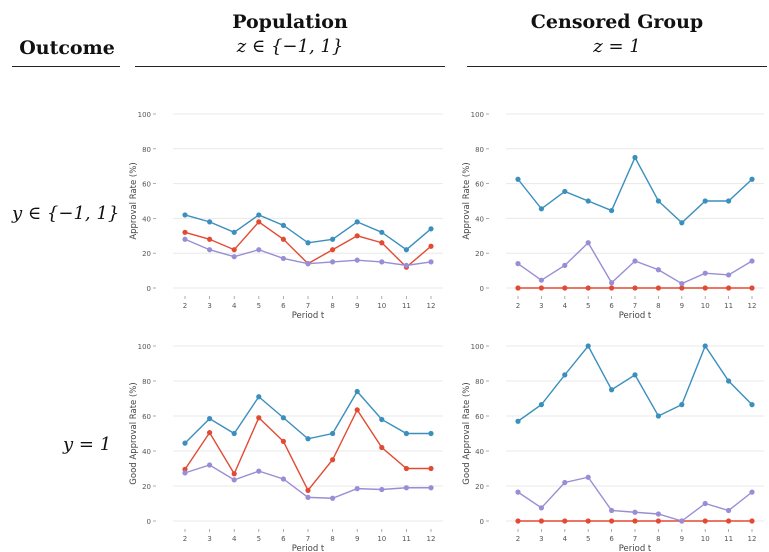 This screenshot has height=552, width=769. I want to click on outcome-rule, so click(66, 66).